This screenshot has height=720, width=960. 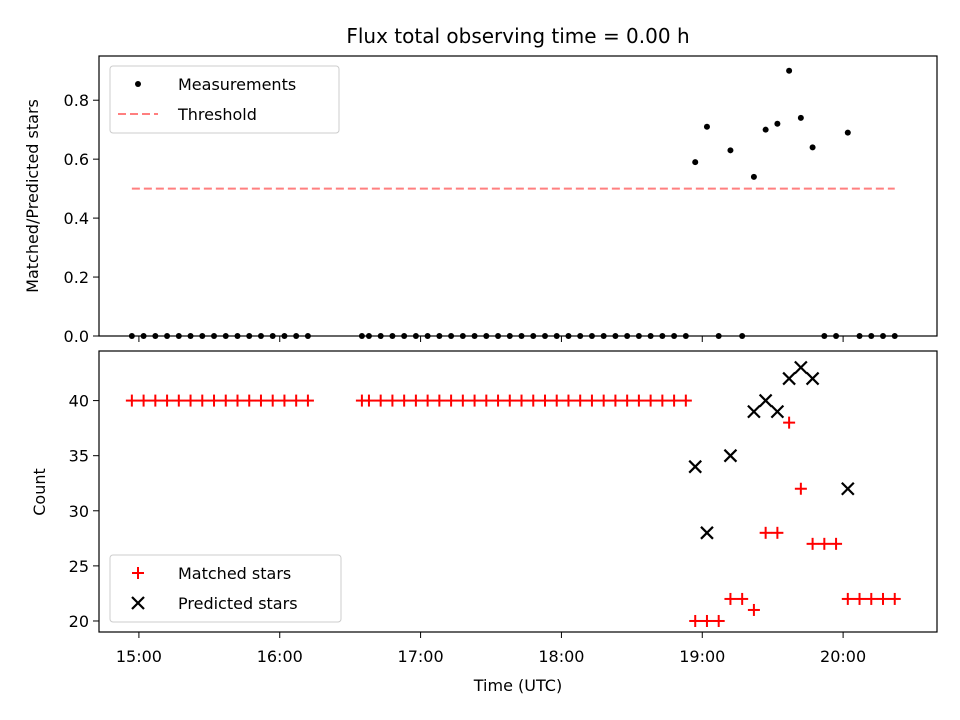 I want to click on chart-title: Flux total observing time = 0.00 h, so click(x=517, y=36).